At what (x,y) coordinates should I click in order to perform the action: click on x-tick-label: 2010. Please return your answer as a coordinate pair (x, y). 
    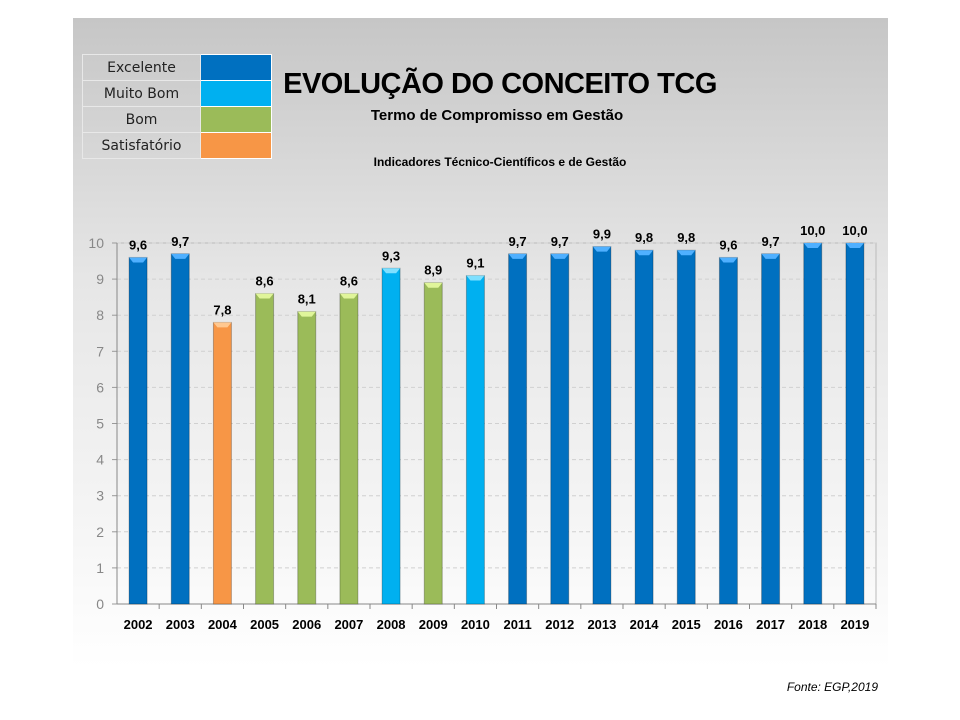
    Looking at the image, I should click on (475, 624).